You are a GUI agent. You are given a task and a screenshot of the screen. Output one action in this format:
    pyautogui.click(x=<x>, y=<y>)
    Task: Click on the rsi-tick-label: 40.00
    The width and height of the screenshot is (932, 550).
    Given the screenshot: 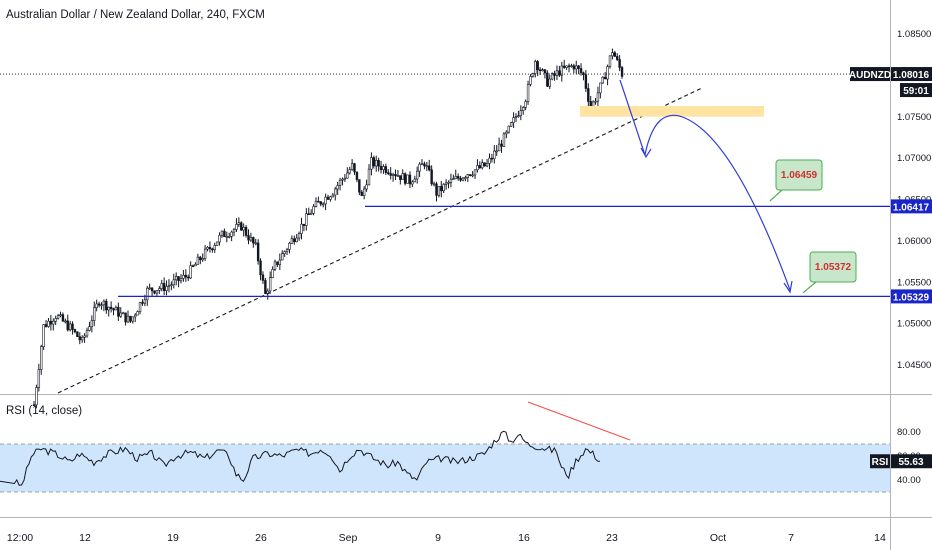 What is the action you would take?
    pyautogui.click(x=909, y=480)
    